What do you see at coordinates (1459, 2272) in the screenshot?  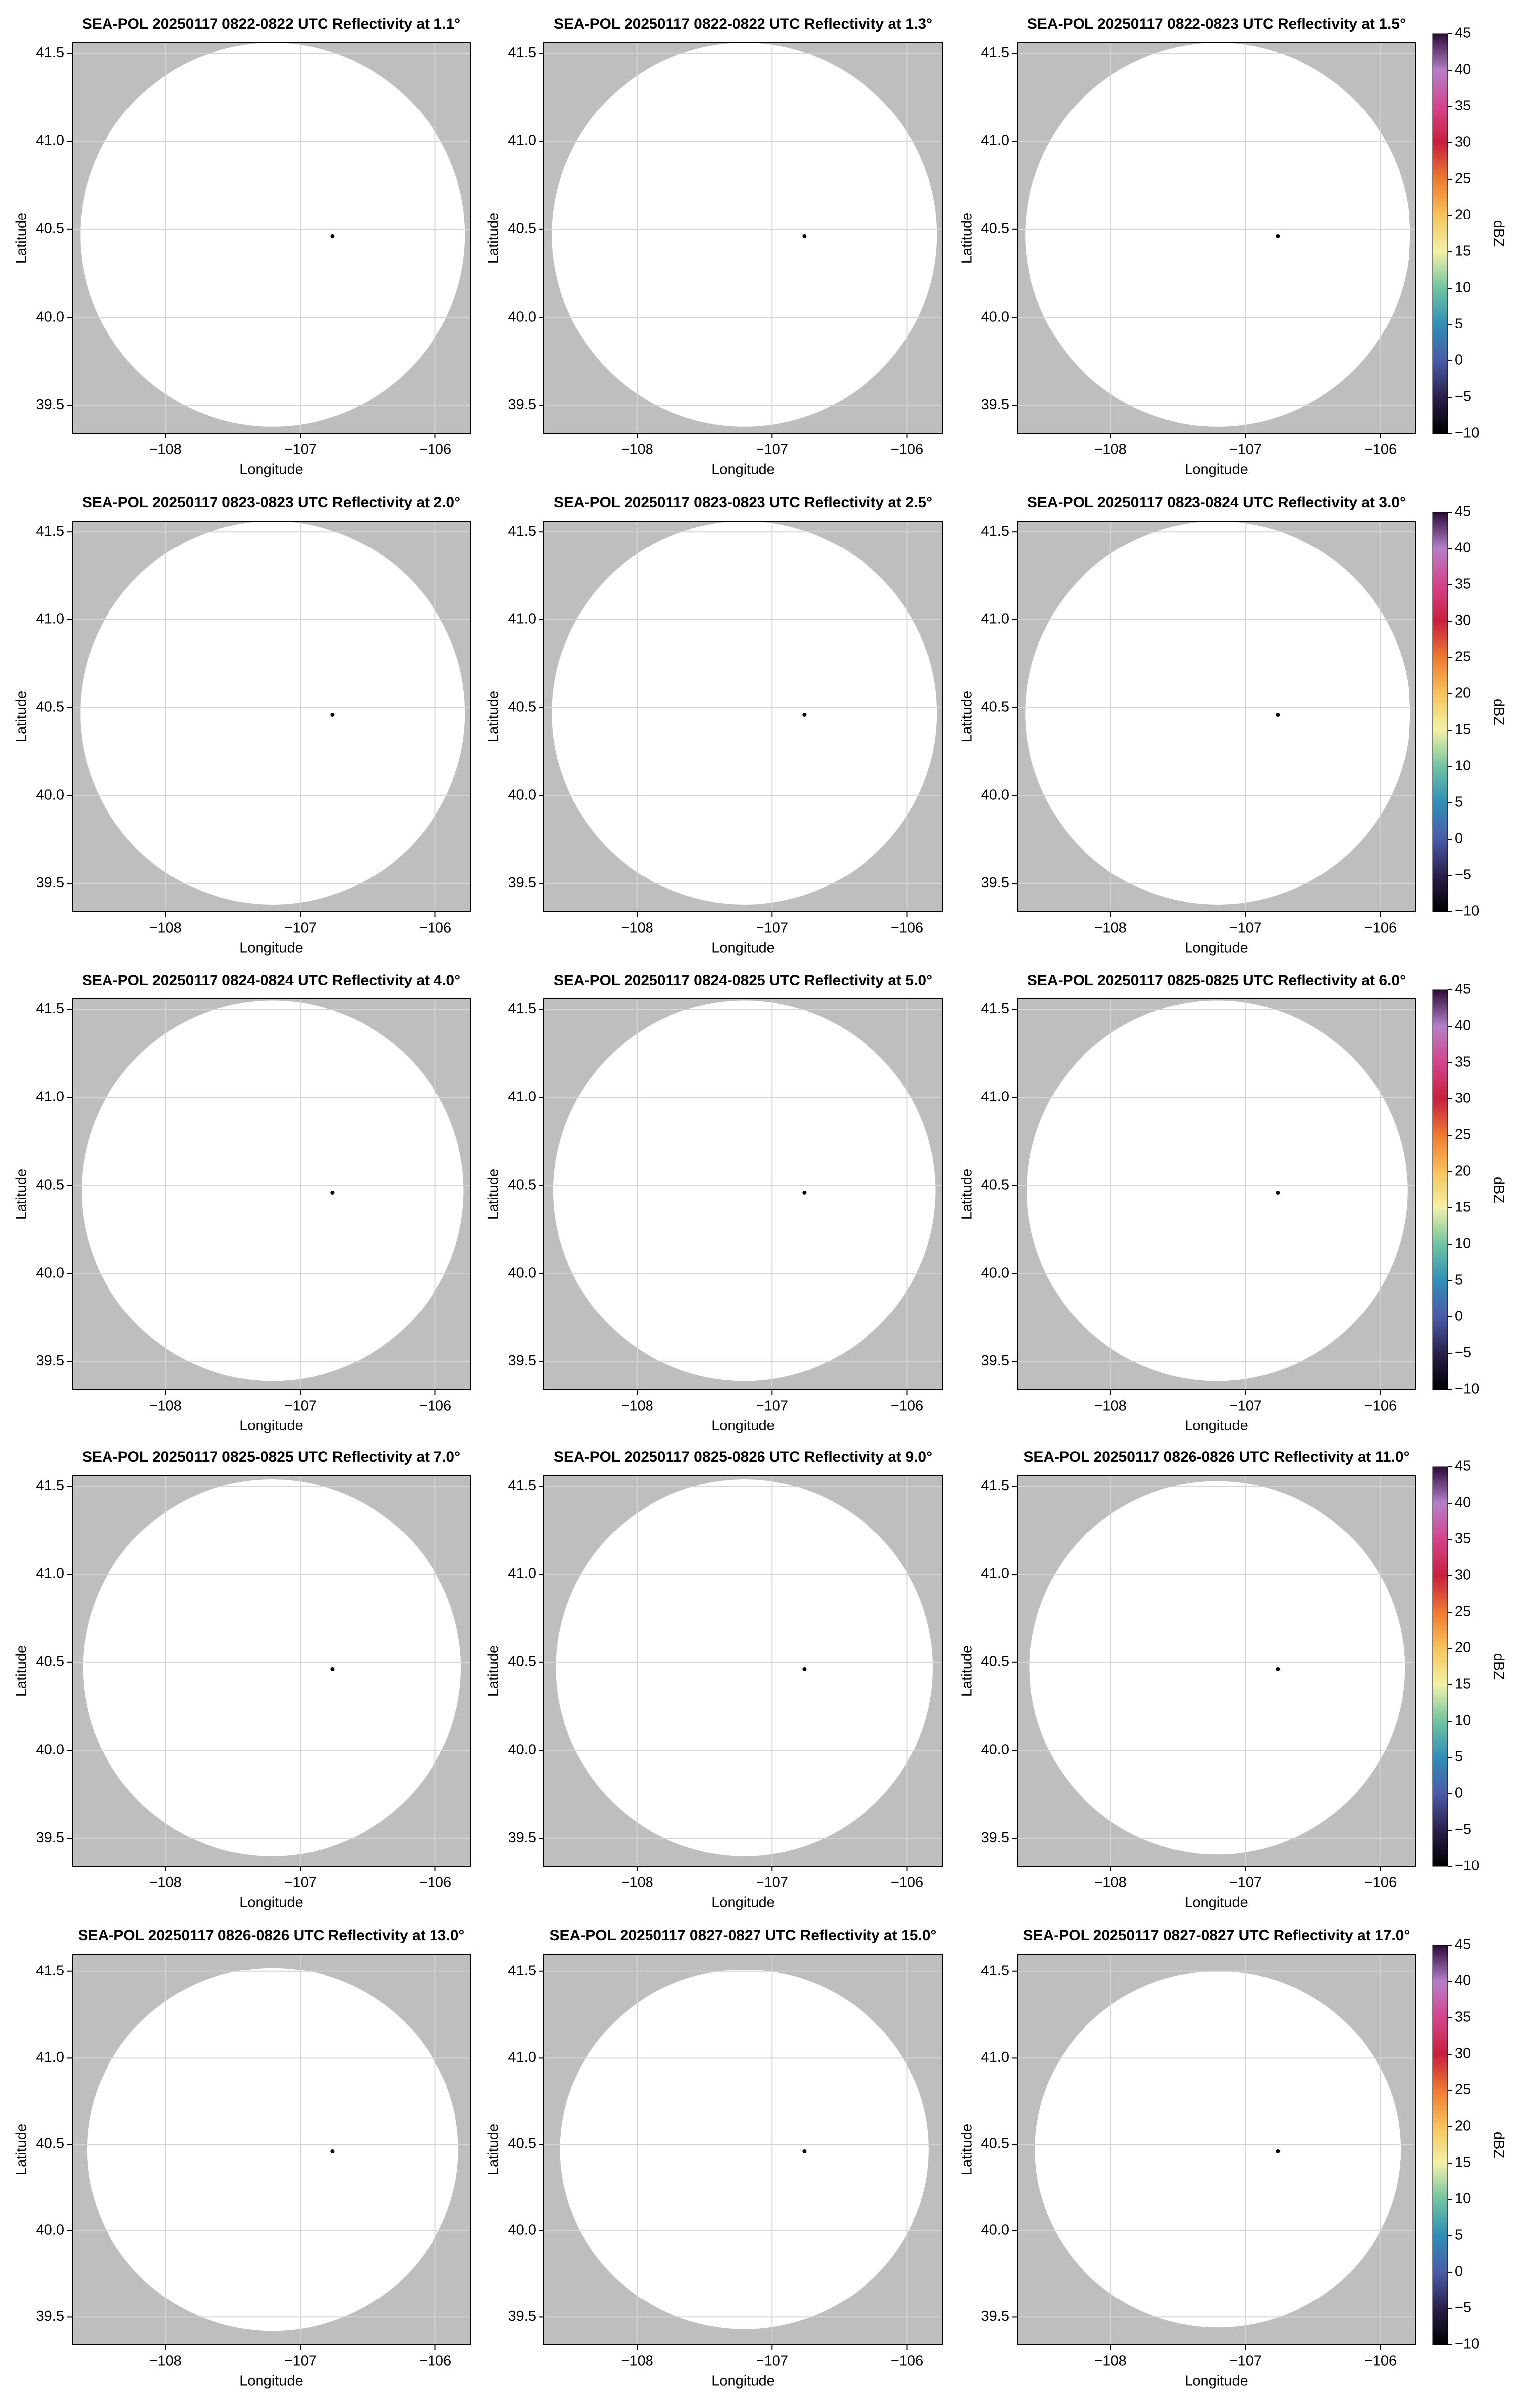 I see `colorbar-tick-label: 0` at bounding box center [1459, 2272].